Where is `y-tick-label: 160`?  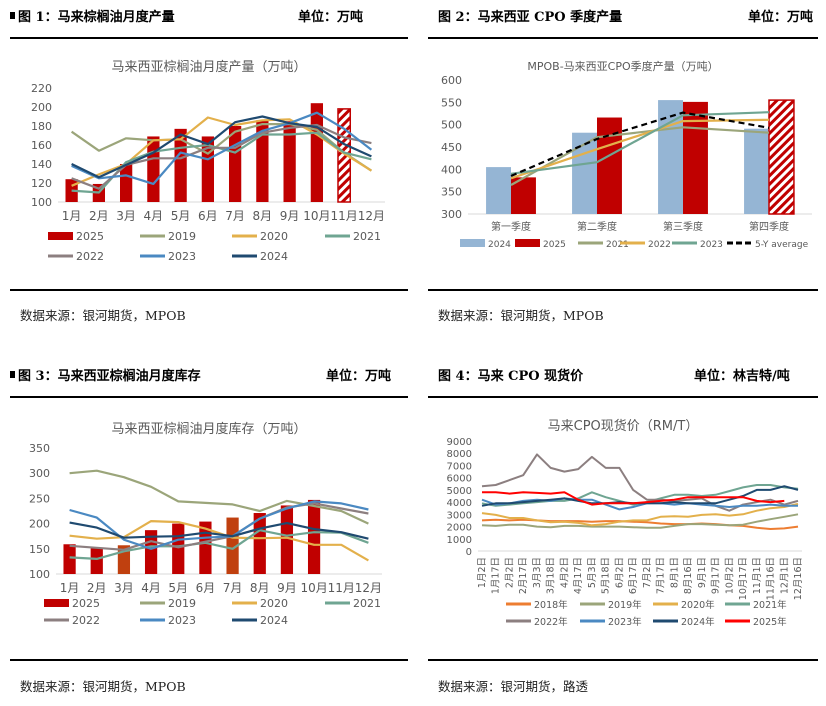
y-tick-label: 160 is located at coordinates (41, 145).